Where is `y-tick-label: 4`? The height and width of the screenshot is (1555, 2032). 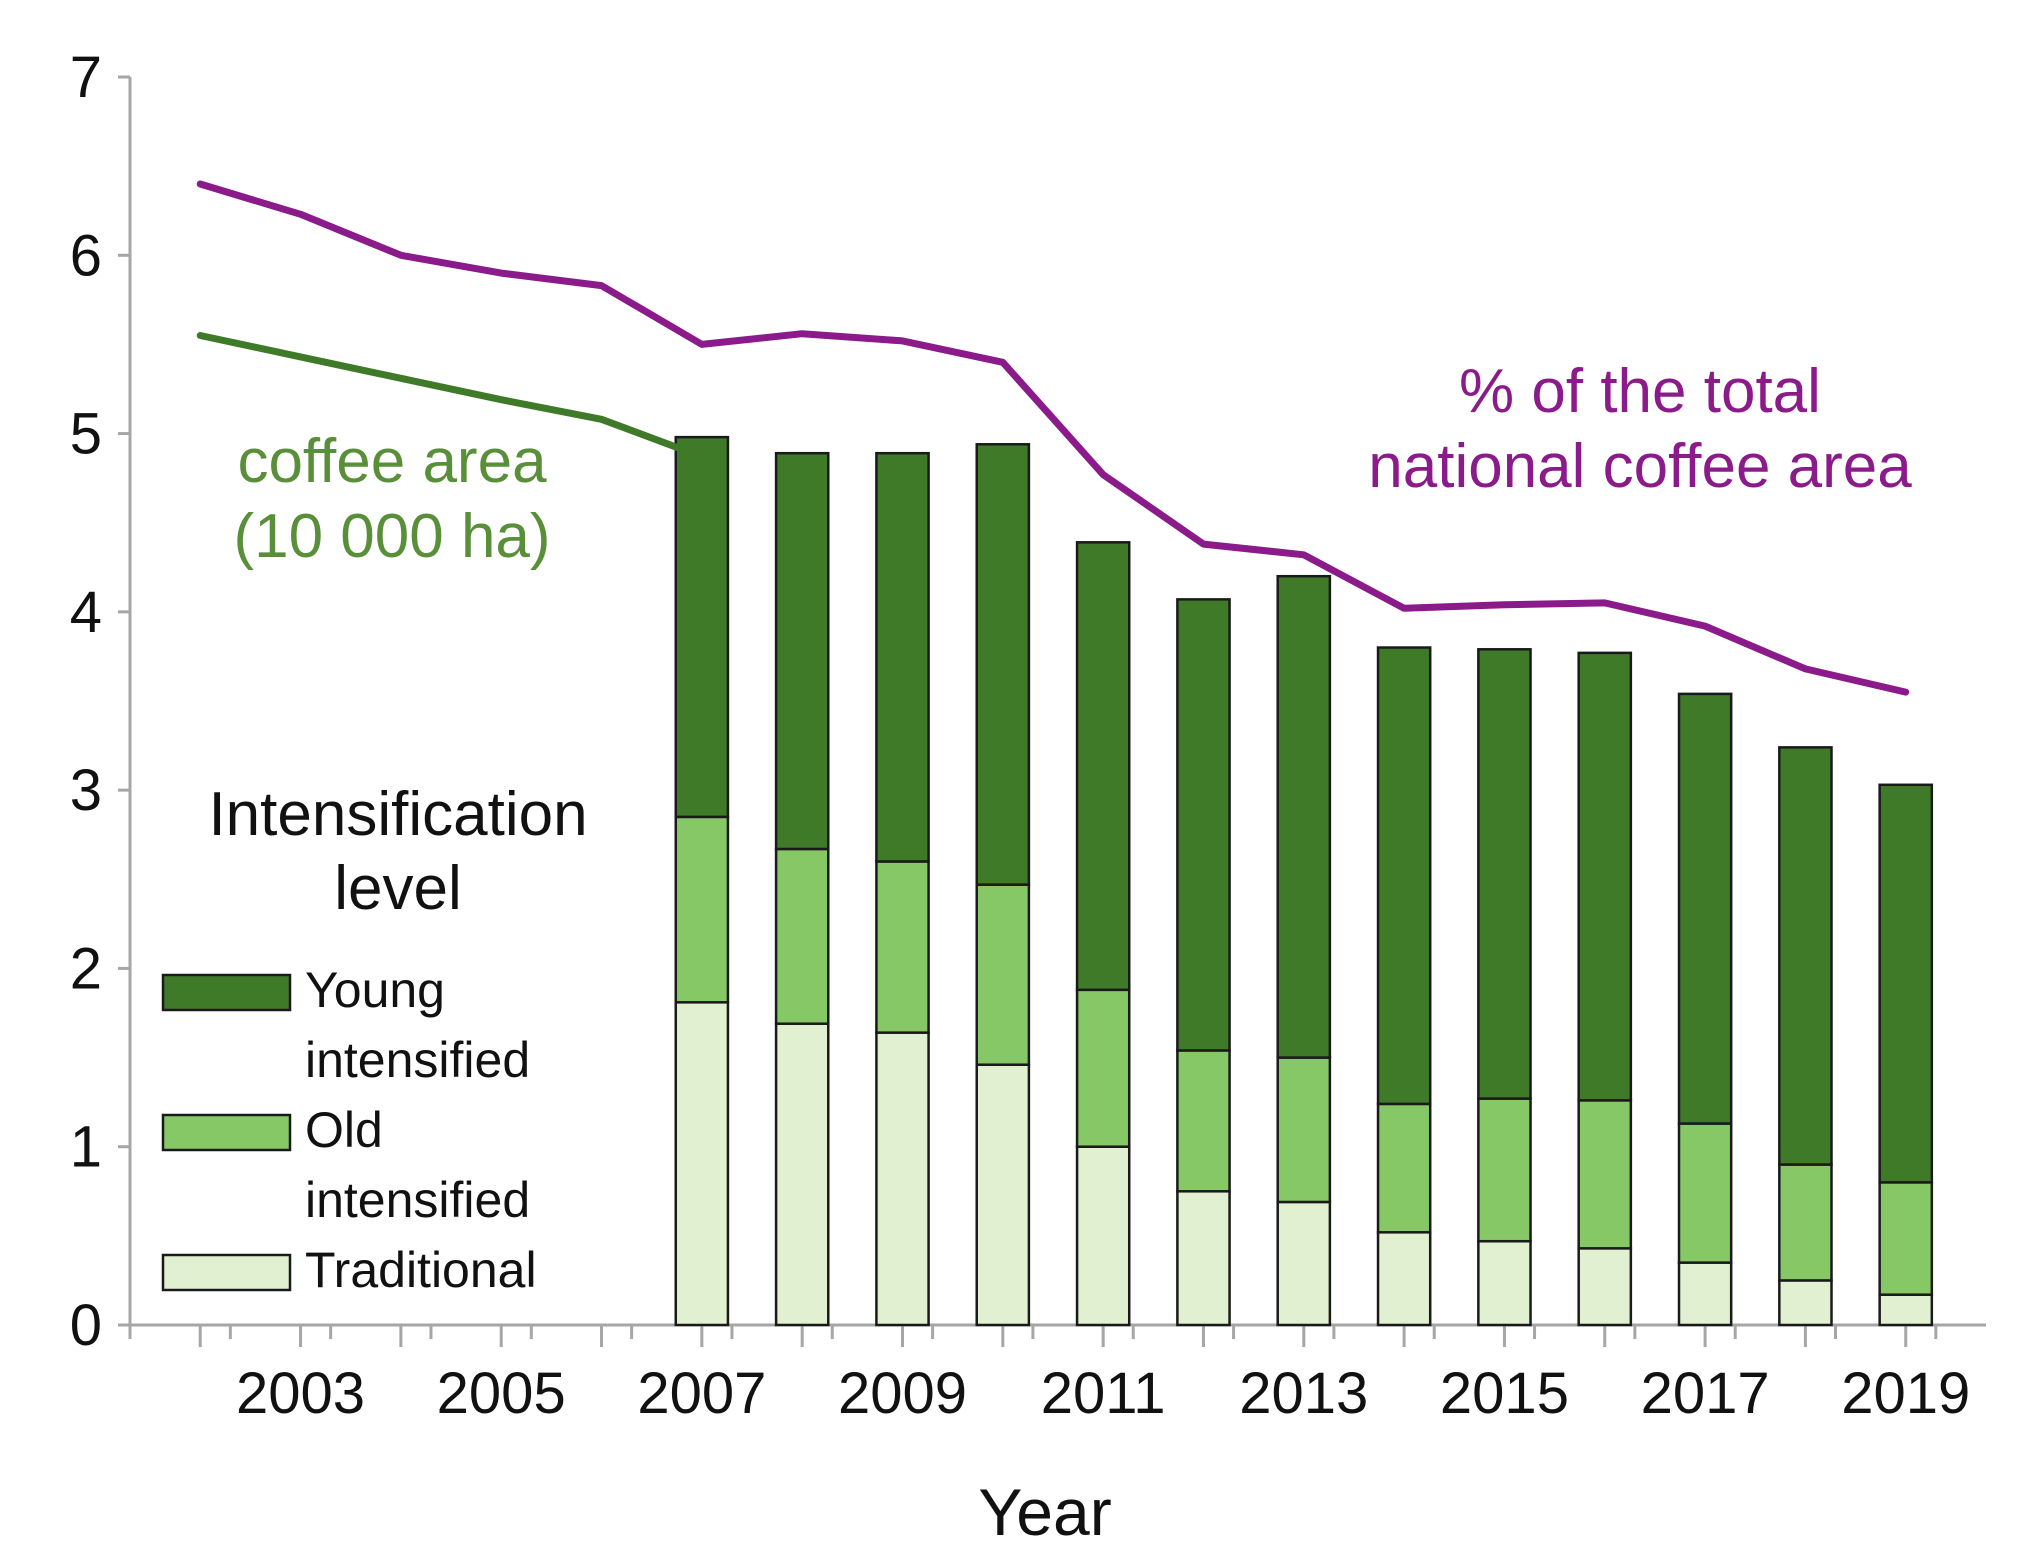 y-tick-label: 4 is located at coordinates (86, 612).